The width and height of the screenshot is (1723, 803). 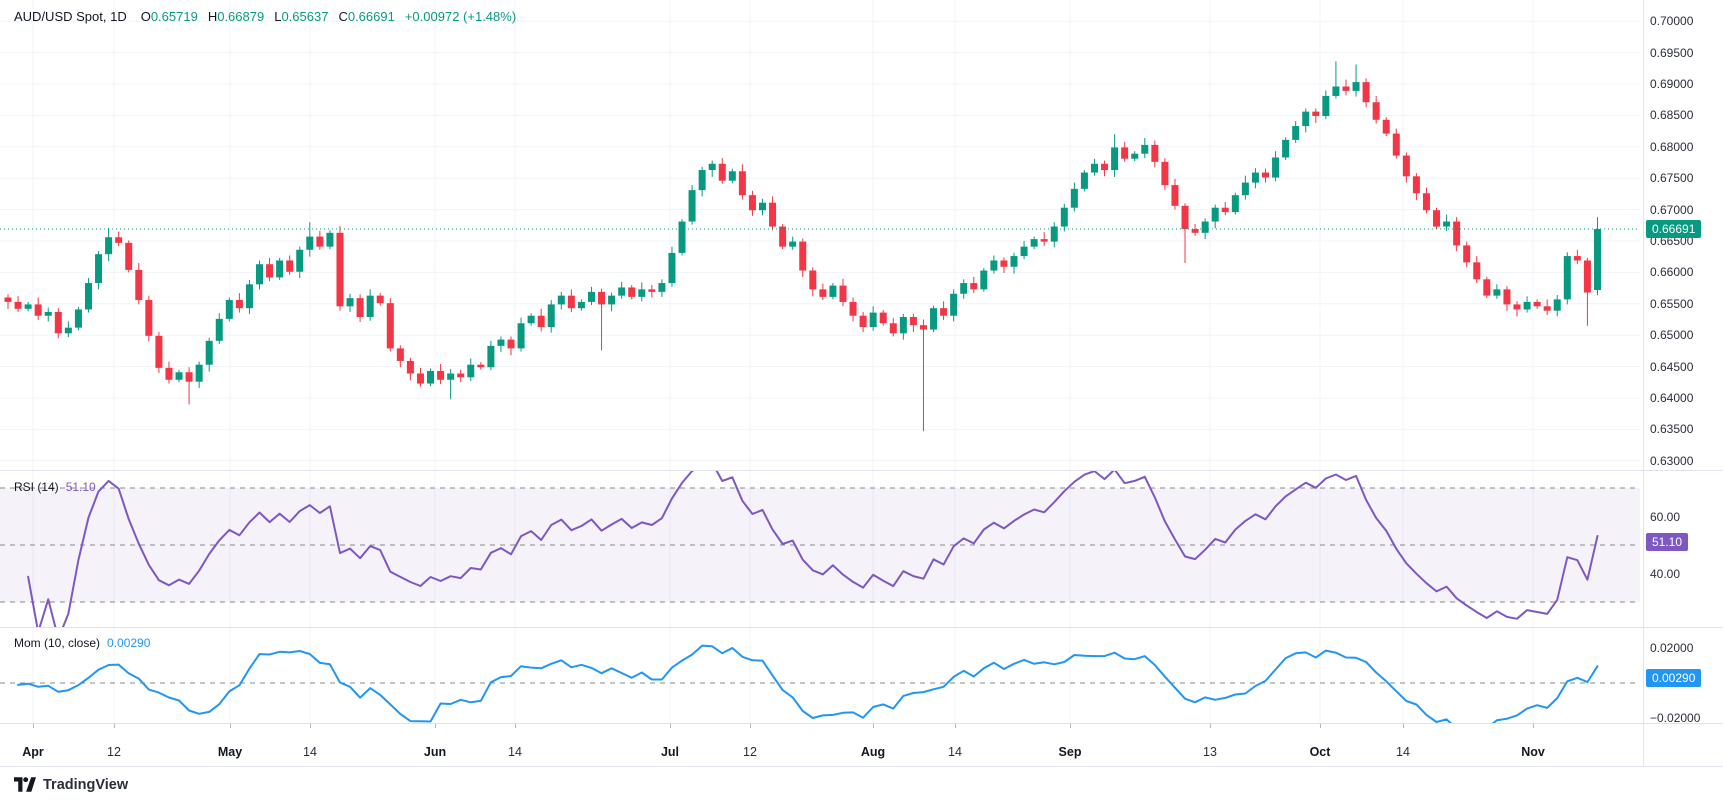 I want to click on rsi-axis-label: 60.00, so click(x=1665, y=516).